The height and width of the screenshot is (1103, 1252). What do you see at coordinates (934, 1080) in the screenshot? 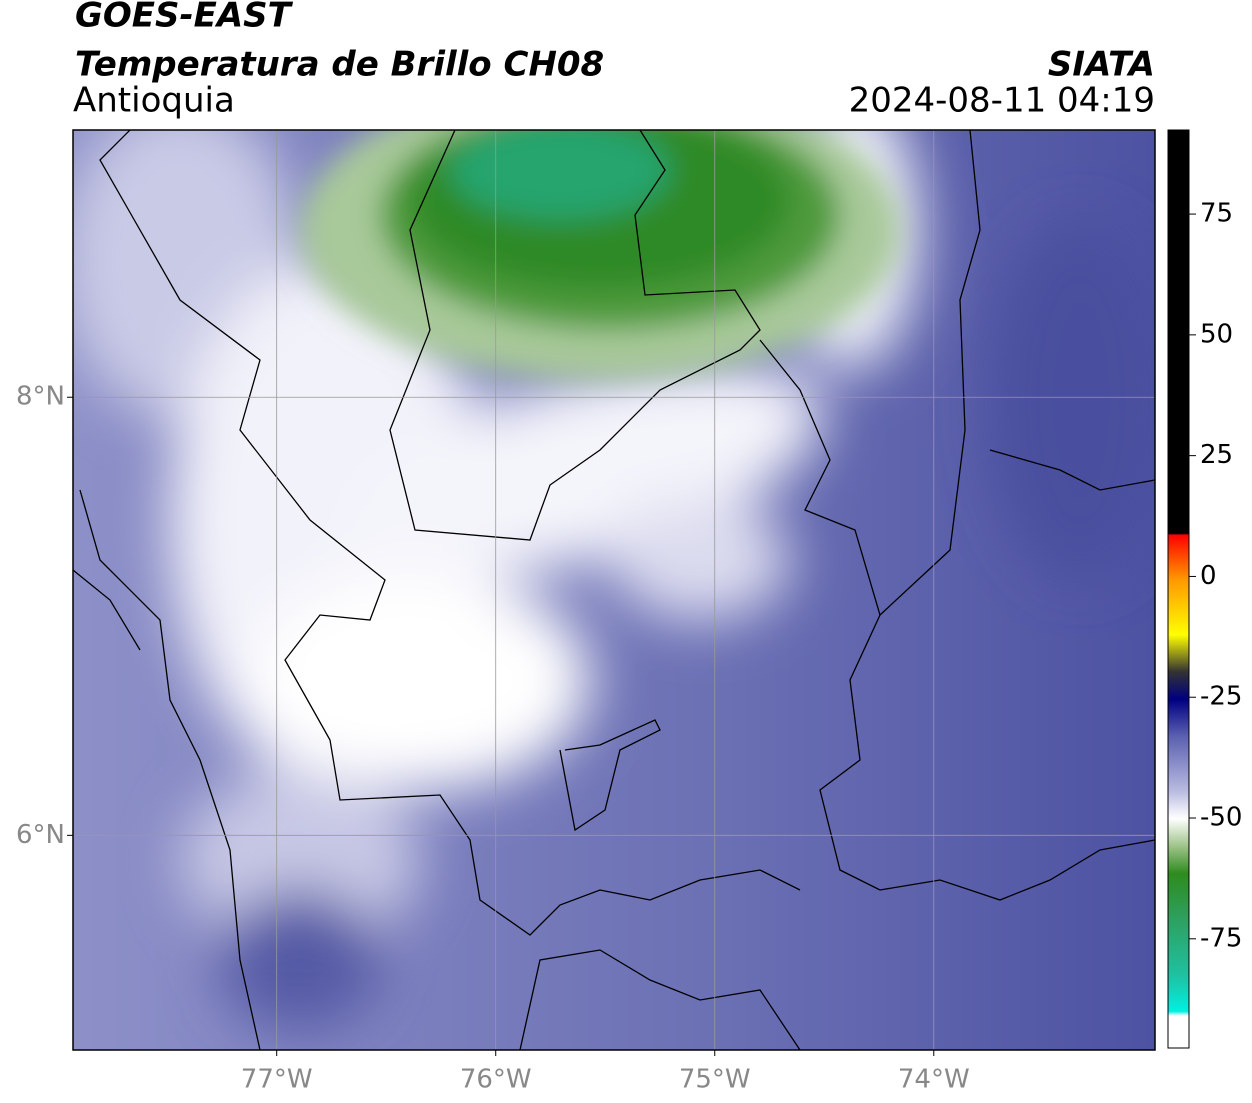
I see `lon-tick-label: 74°W` at bounding box center [934, 1080].